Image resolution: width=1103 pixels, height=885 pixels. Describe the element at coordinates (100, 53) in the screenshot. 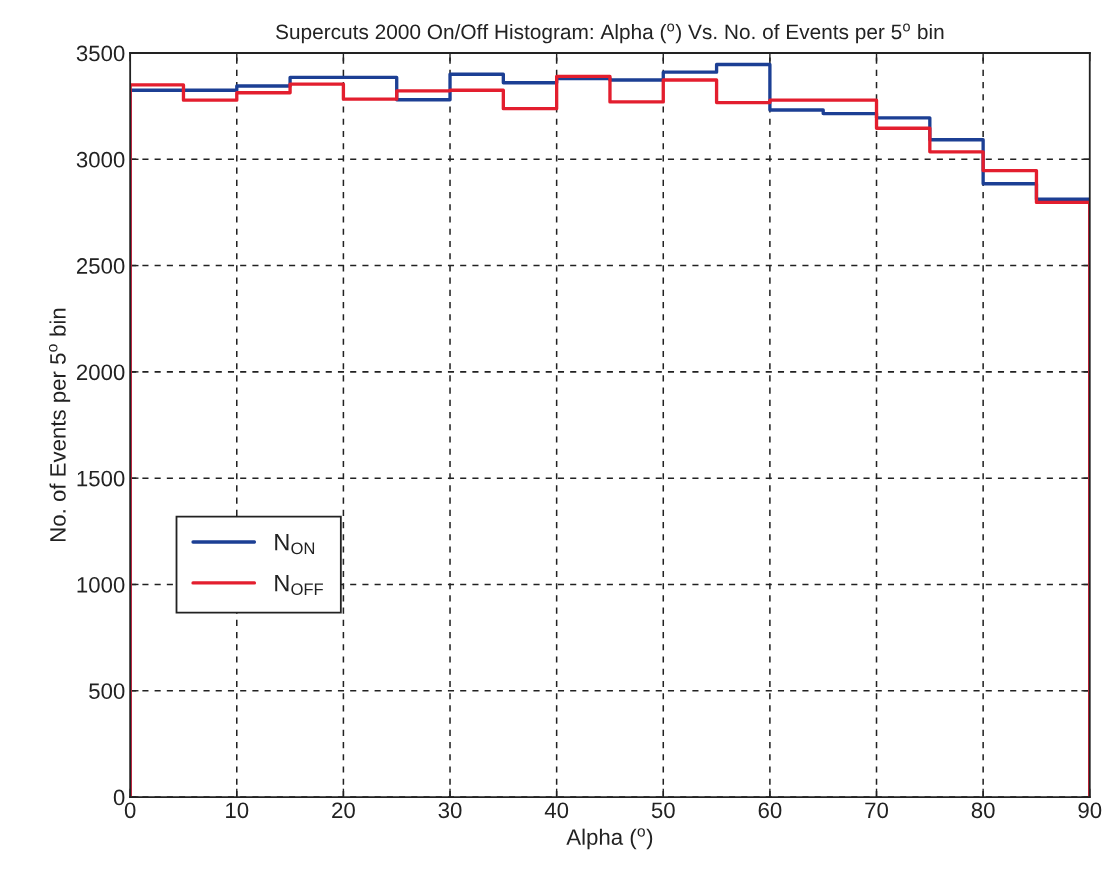

I see `y-tick-label: 3500` at that location.